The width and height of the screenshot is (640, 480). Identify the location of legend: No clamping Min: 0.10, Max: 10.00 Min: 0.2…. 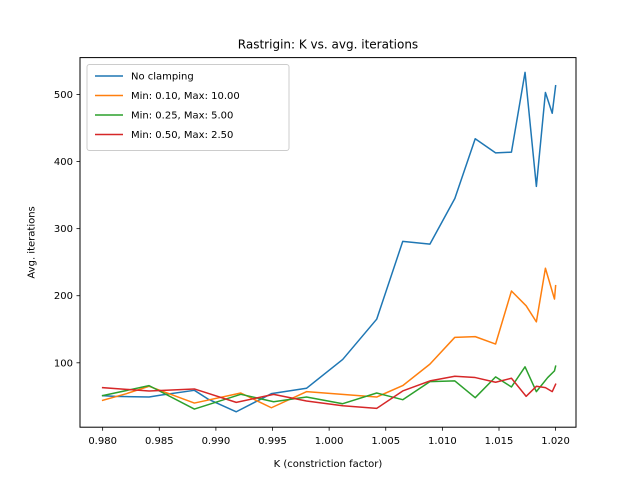
(188, 107).